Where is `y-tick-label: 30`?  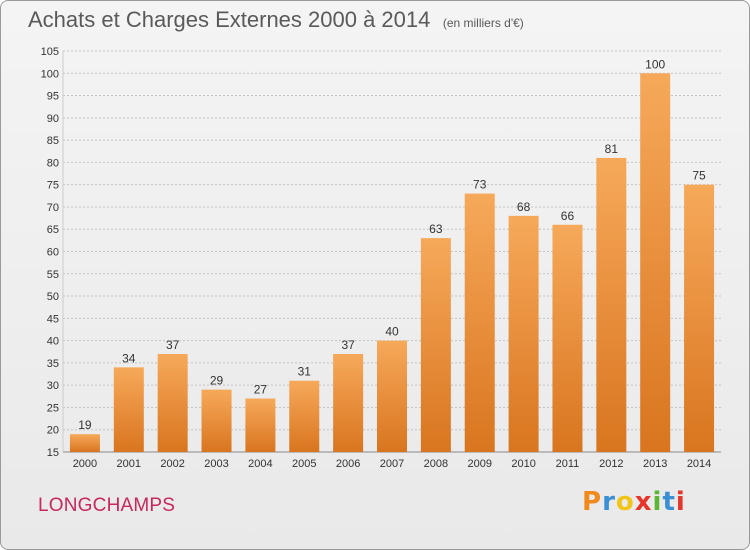
y-tick-label: 30 is located at coordinates (53, 386).